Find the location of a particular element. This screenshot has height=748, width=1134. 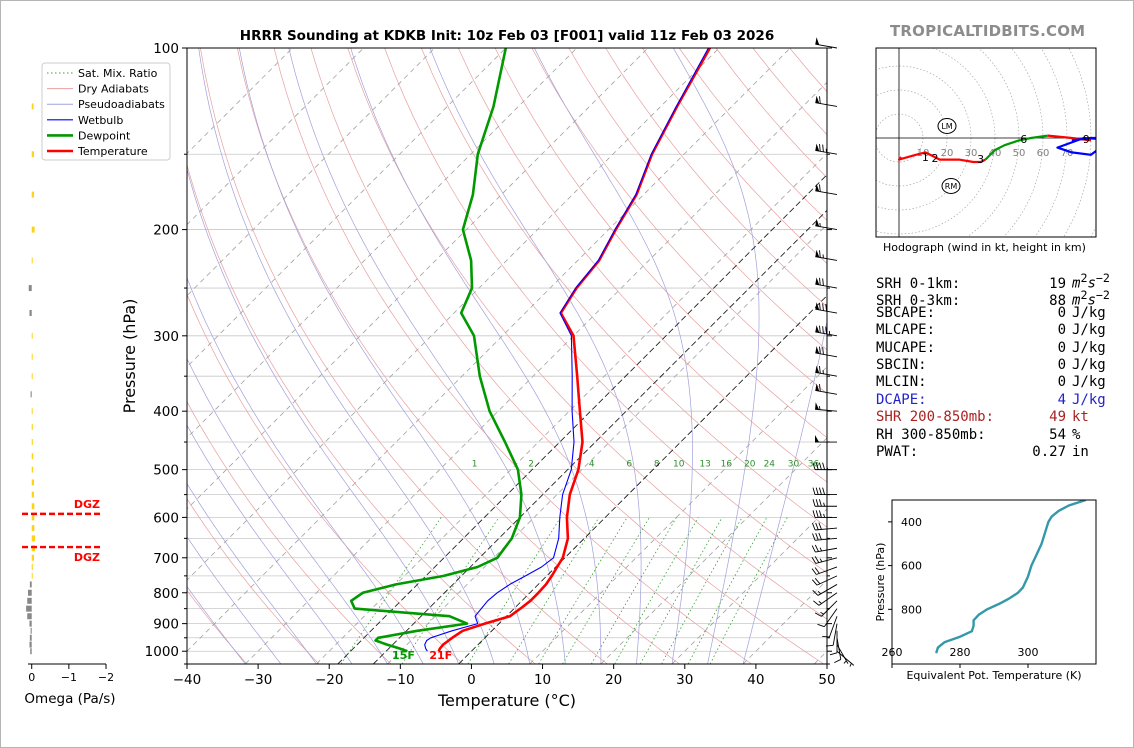

x-tick-label: −40 is located at coordinates (187, 680).